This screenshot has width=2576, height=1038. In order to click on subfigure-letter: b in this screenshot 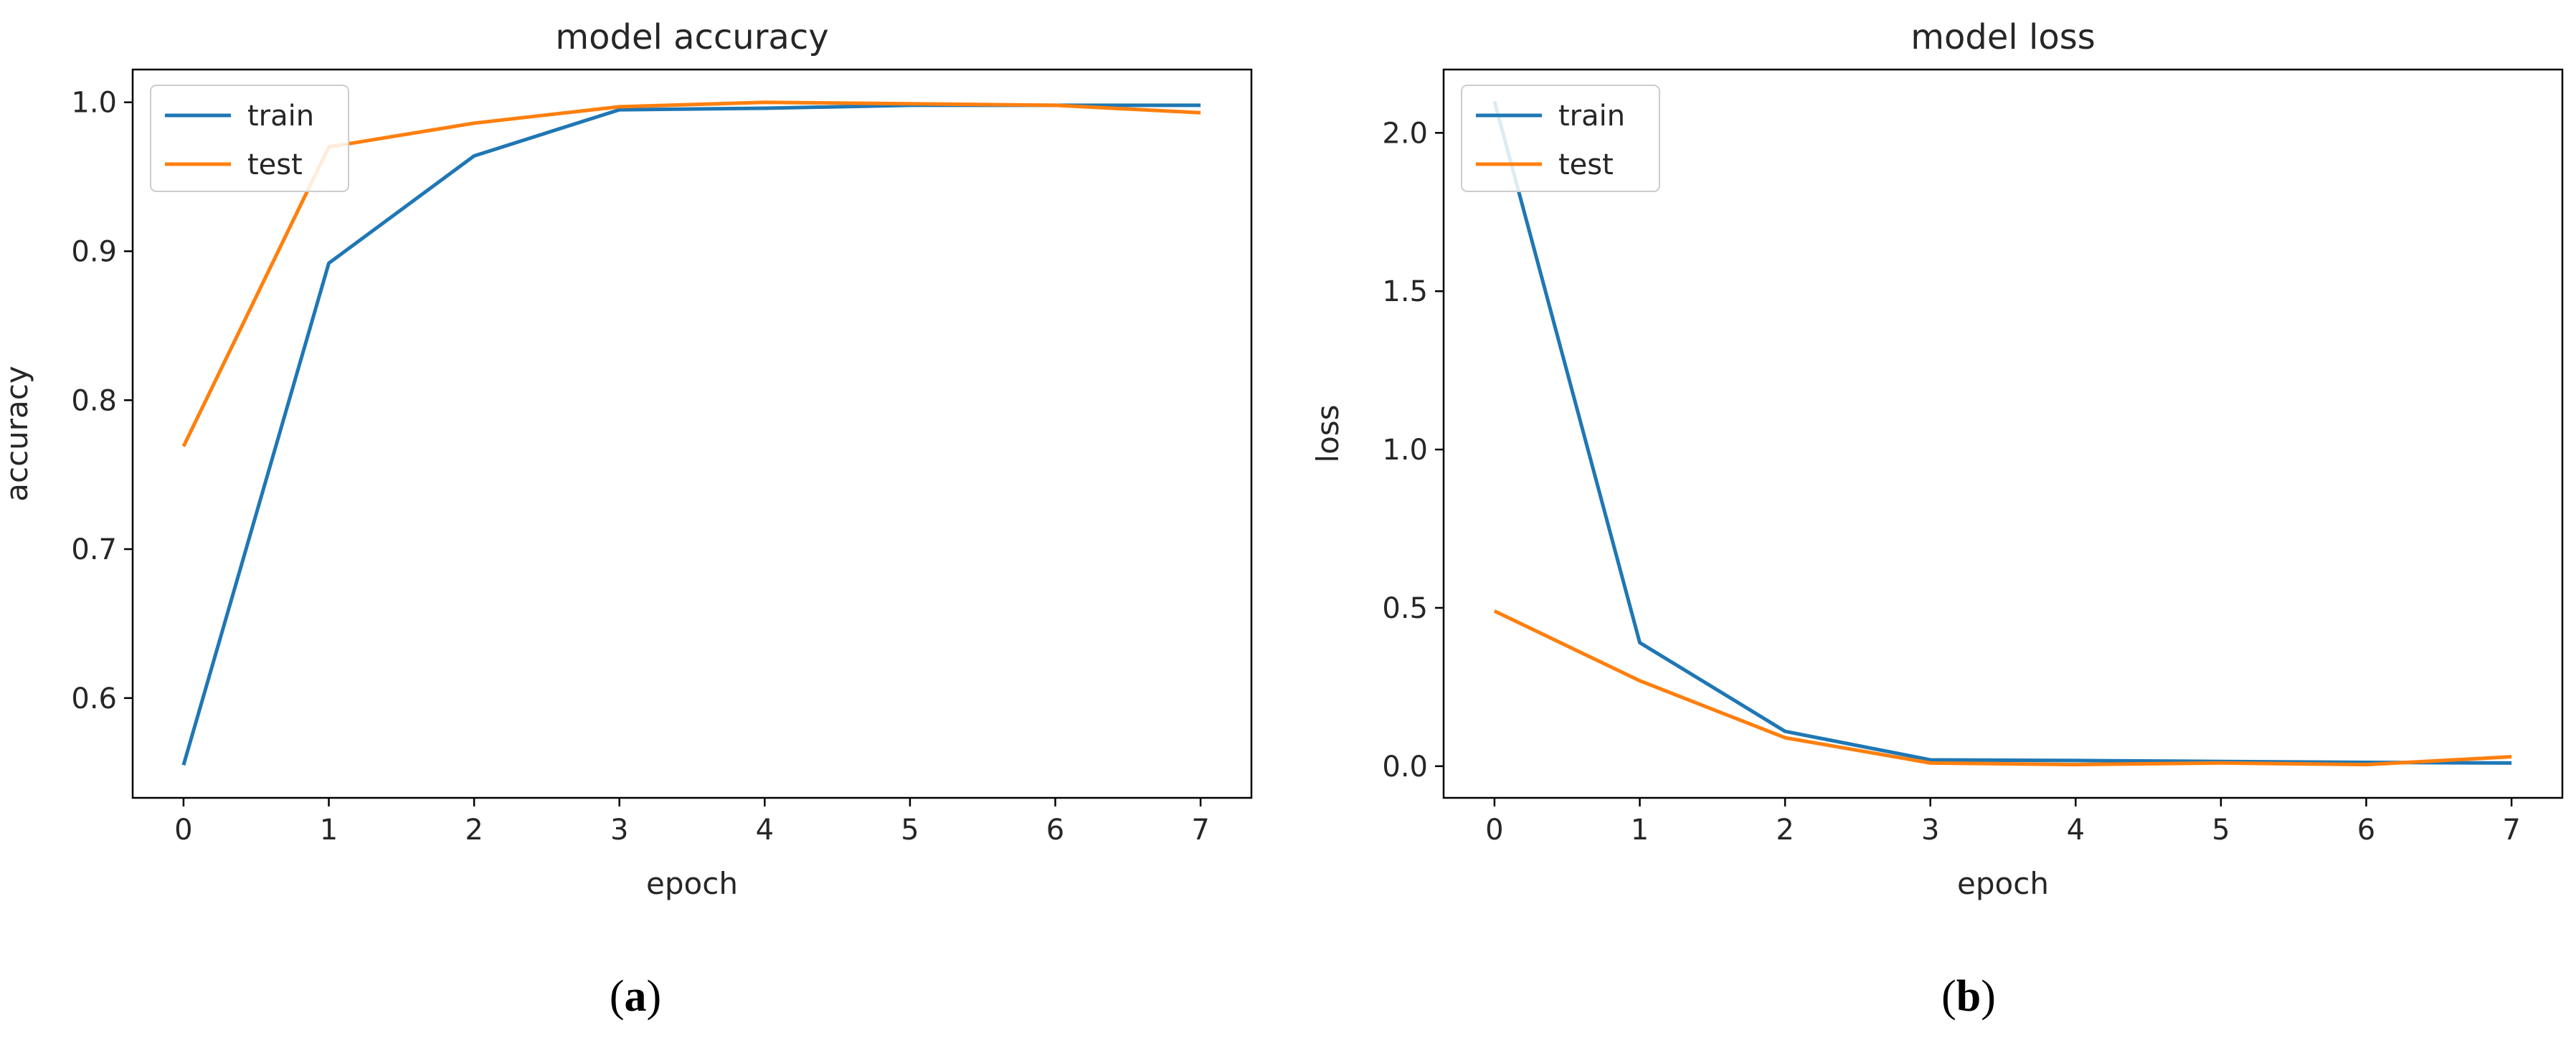, I will do `click(1968, 997)`.